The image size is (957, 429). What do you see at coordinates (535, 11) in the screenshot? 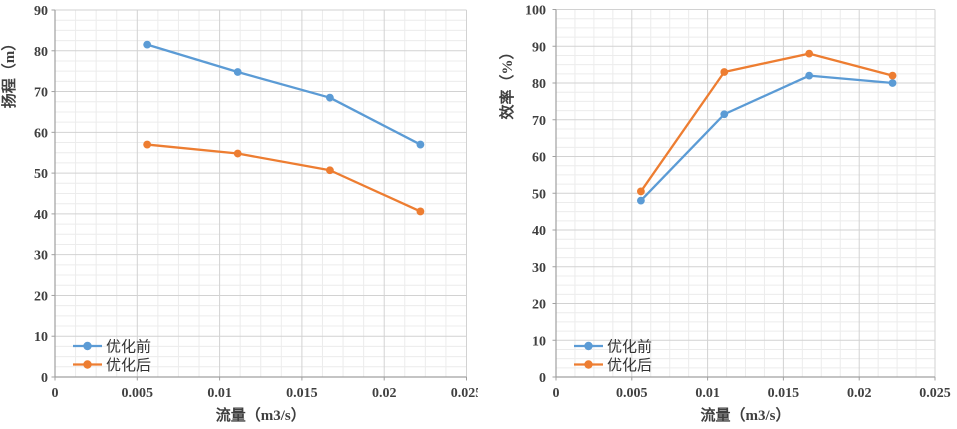
I see `y-tick-label: 100` at bounding box center [535, 11].